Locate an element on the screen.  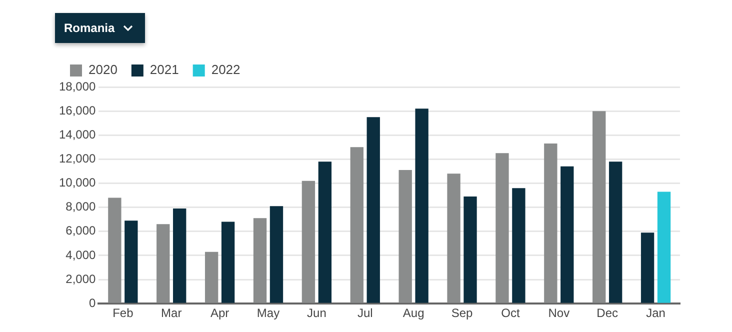
x-tick-label: Aug is located at coordinates (413, 313).